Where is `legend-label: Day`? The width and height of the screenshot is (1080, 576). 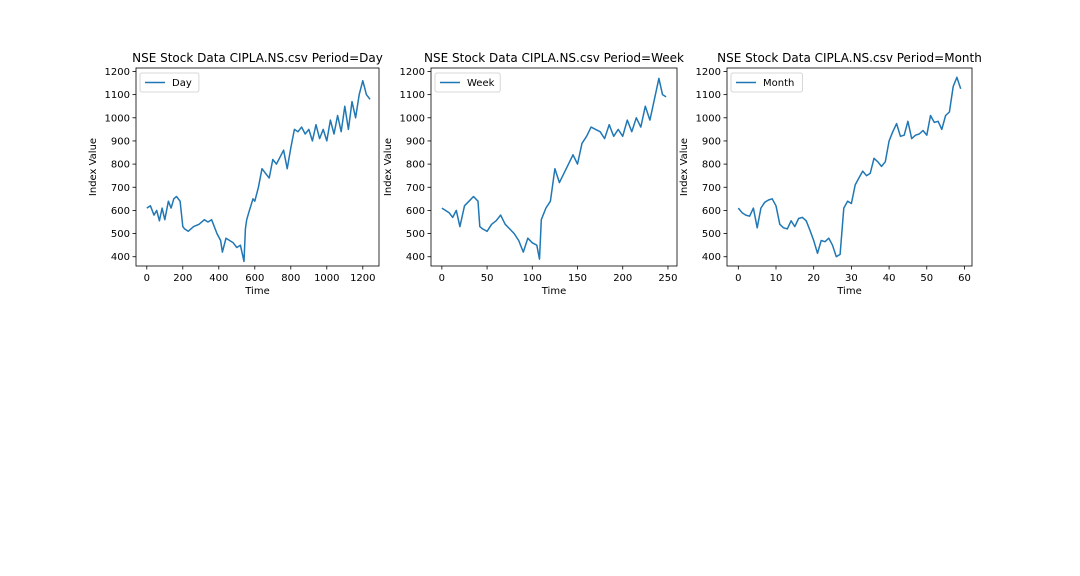 legend-label: Day is located at coordinates (182, 83).